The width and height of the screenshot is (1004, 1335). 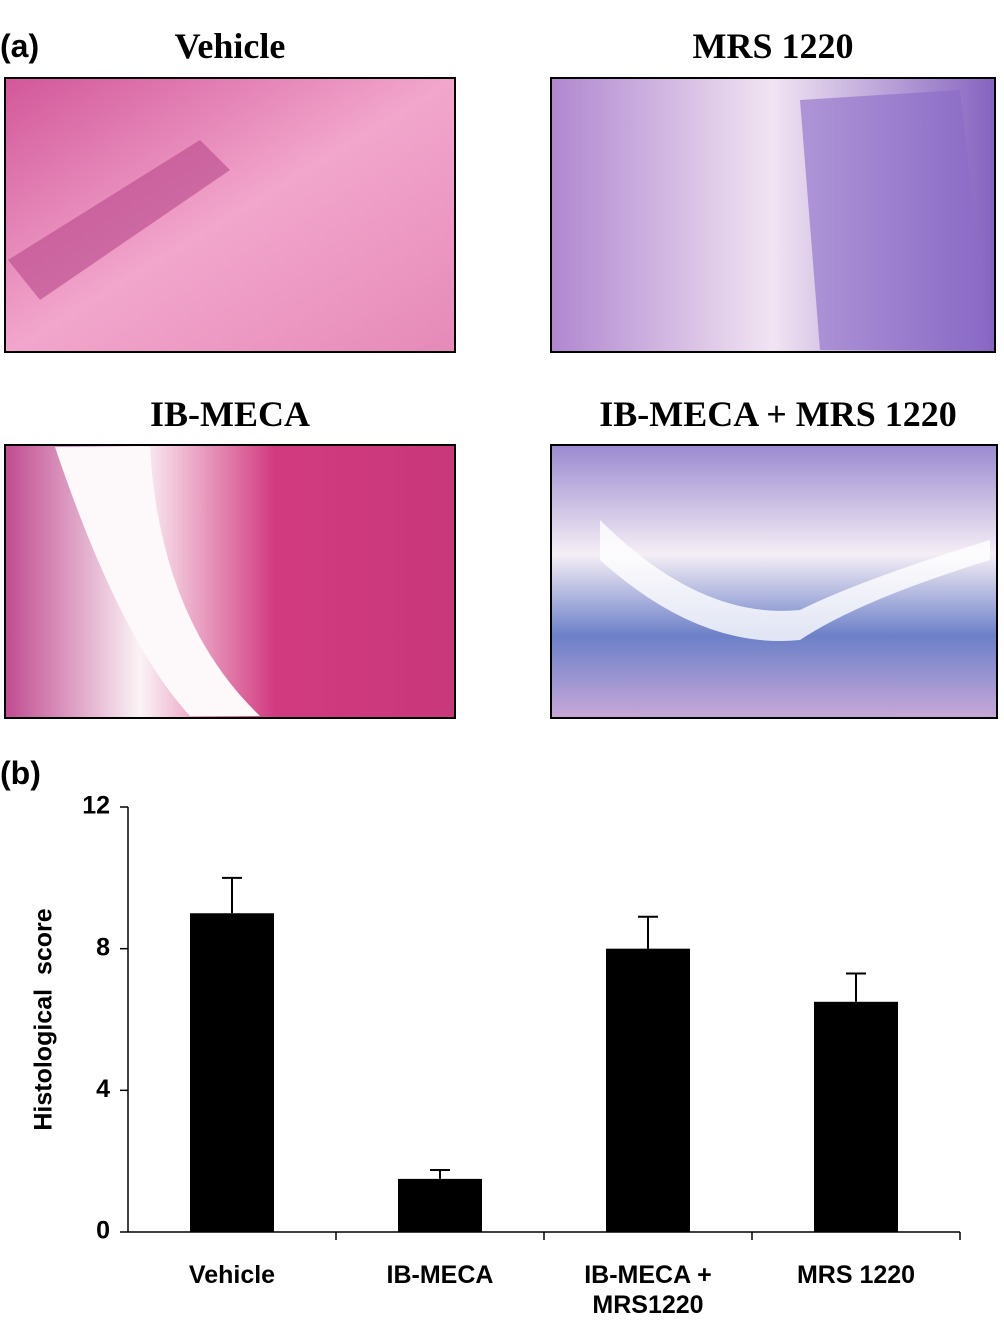 What do you see at coordinates (230, 46) in the screenshot?
I see `image-title: Vehicle` at bounding box center [230, 46].